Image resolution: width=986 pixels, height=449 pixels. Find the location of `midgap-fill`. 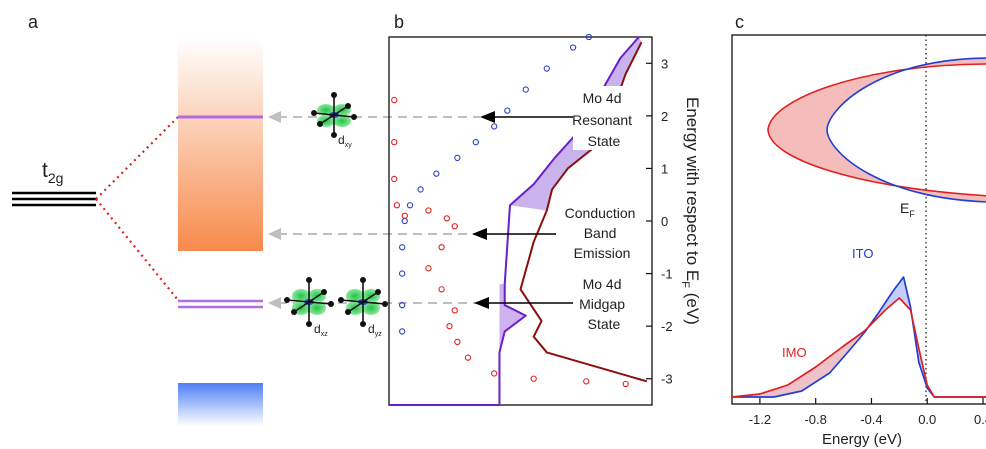

midgap-fill is located at coordinates (512, 318).